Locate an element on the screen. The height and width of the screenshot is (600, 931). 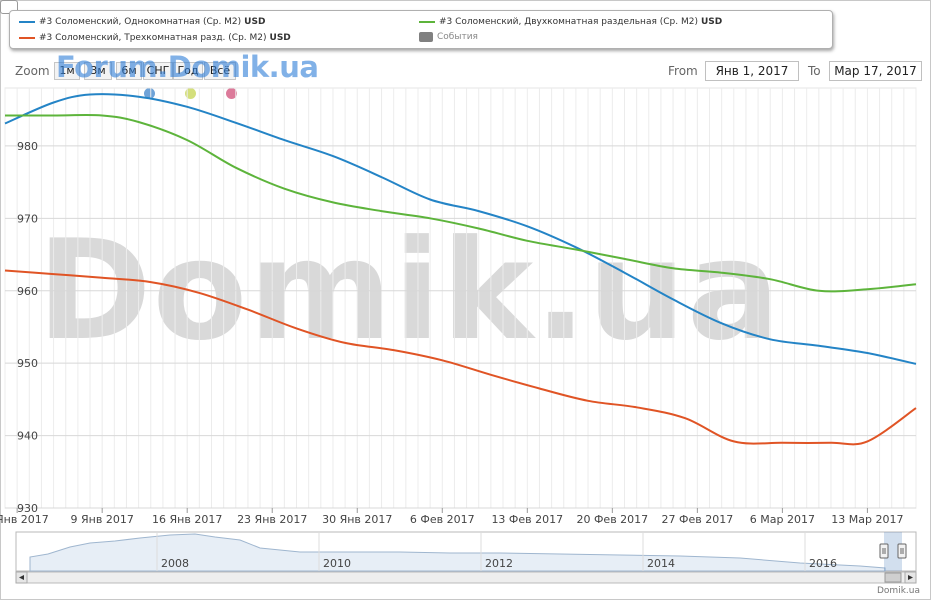
x-tick-label: 30 Янв 2017 is located at coordinates (357, 519).